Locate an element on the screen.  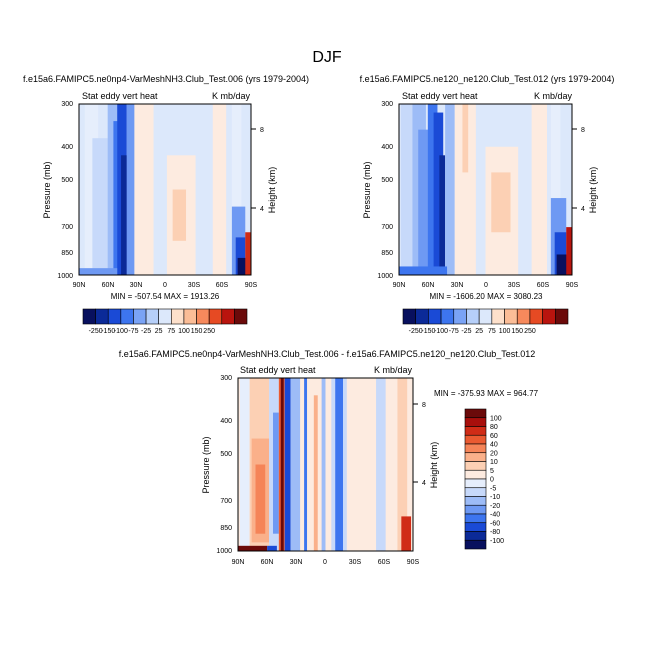
panel-1-ytick-right: 4 is located at coordinates (262, 209).